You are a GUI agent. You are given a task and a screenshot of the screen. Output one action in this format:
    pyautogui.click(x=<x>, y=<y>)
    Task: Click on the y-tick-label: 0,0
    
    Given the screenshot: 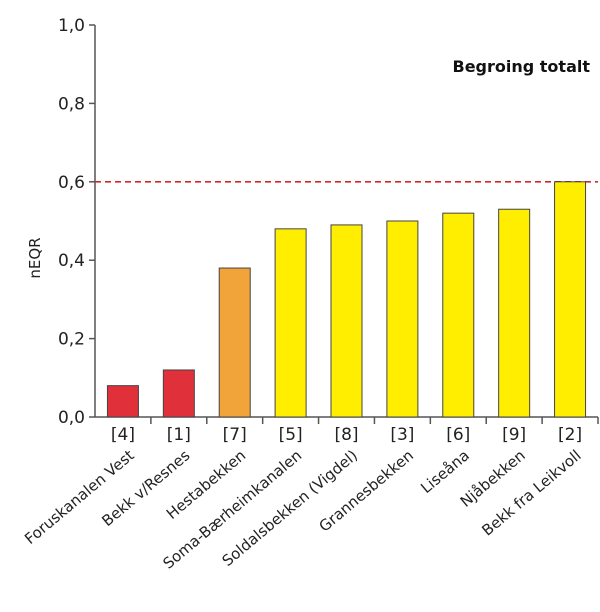 What is the action you would take?
    pyautogui.click(x=71, y=418)
    